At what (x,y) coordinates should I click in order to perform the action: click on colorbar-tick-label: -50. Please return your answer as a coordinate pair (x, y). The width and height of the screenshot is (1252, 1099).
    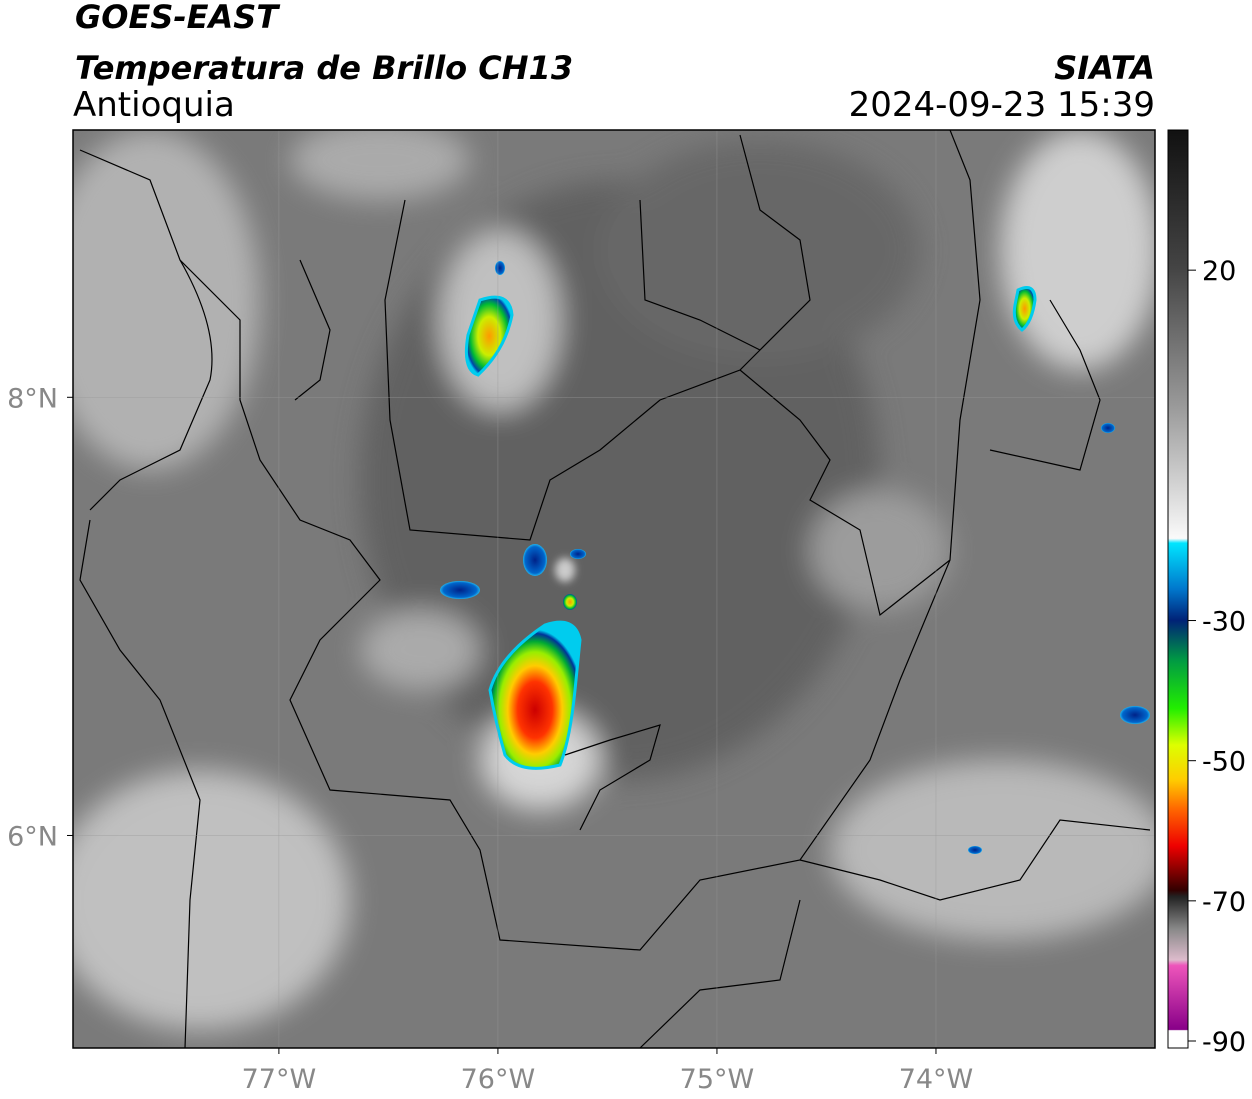
    Looking at the image, I should click on (1224, 762).